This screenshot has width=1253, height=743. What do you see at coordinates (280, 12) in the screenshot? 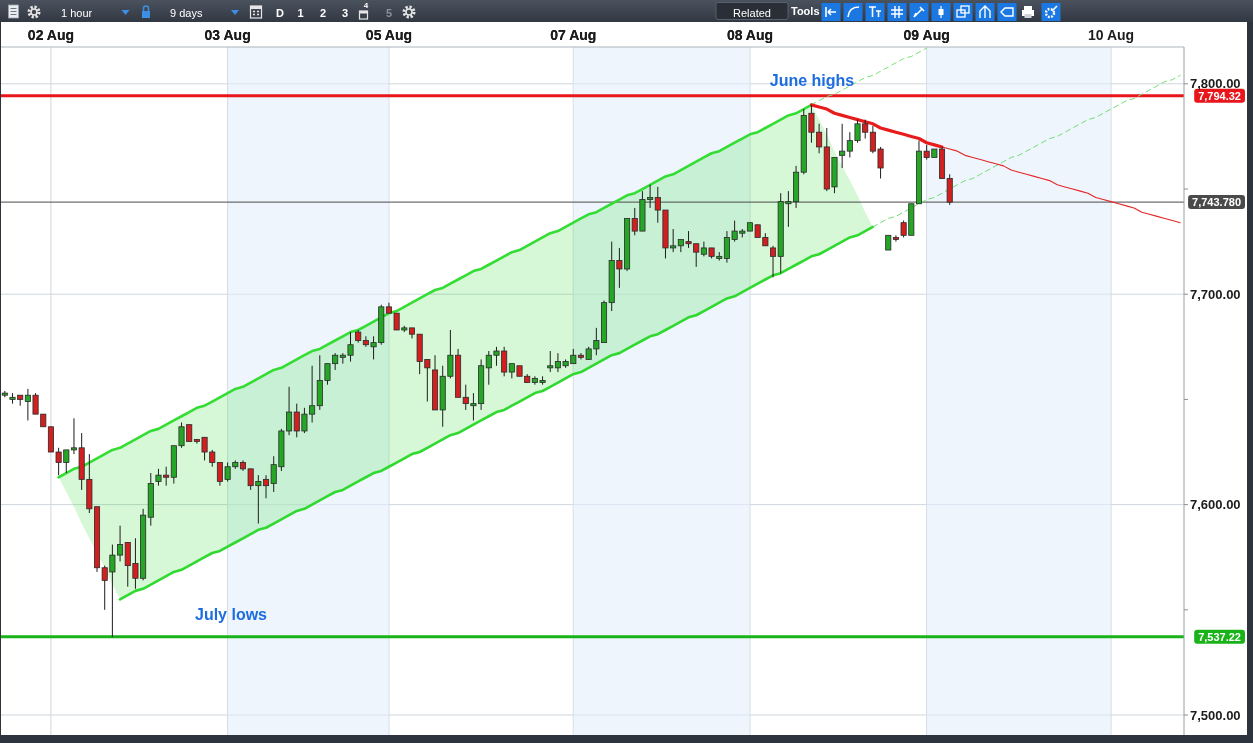
I see `text: D` at bounding box center [280, 12].